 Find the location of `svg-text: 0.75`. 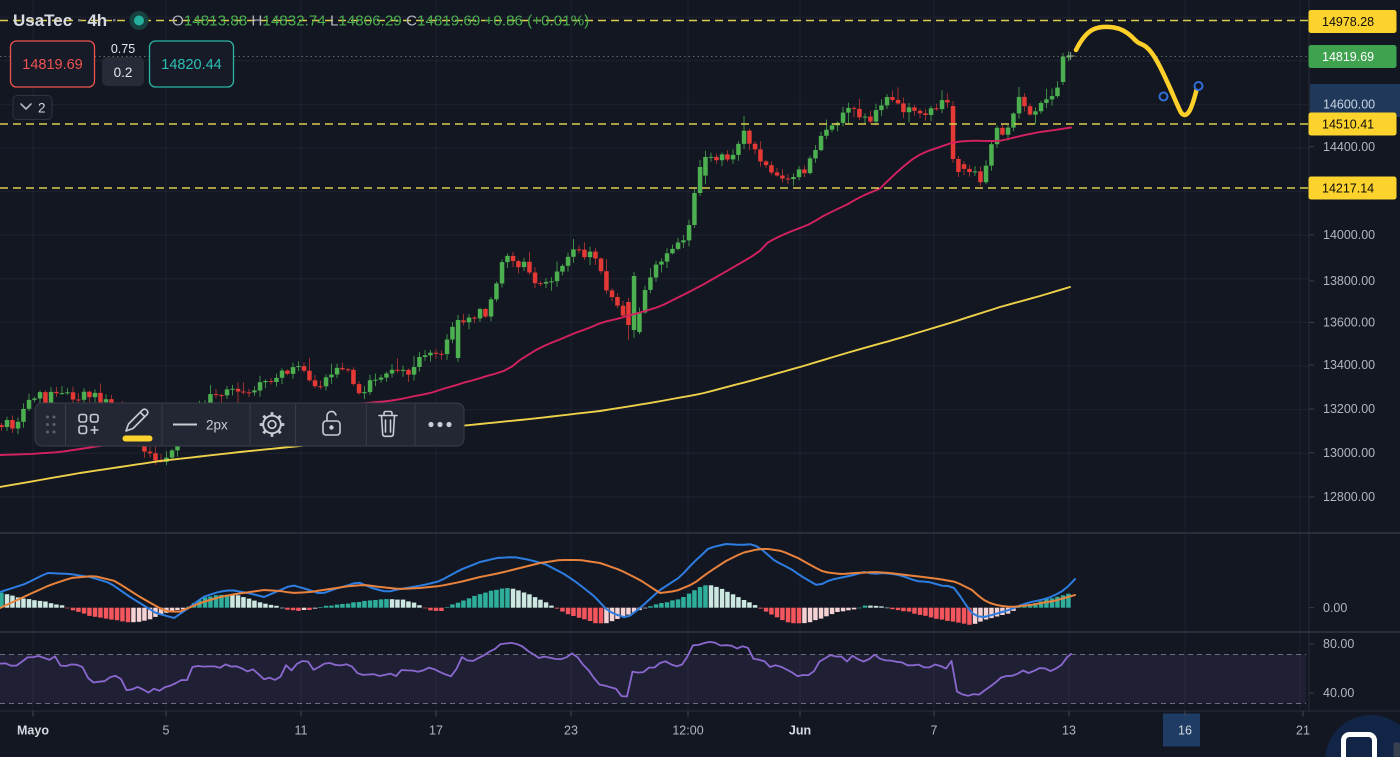

svg-text: 0.75 is located at coordinates (123, 49).